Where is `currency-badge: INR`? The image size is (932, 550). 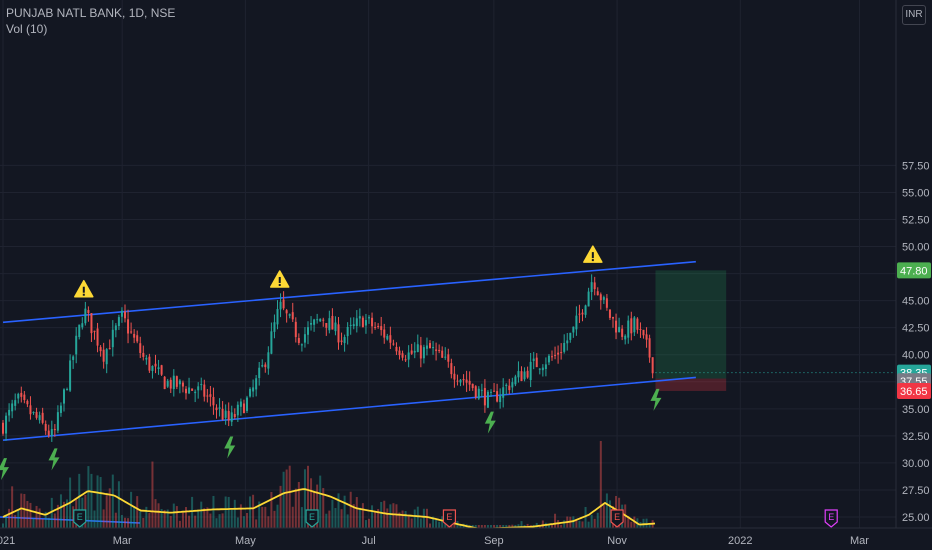
currency-badge: INR is located at coordinates (914, 15).